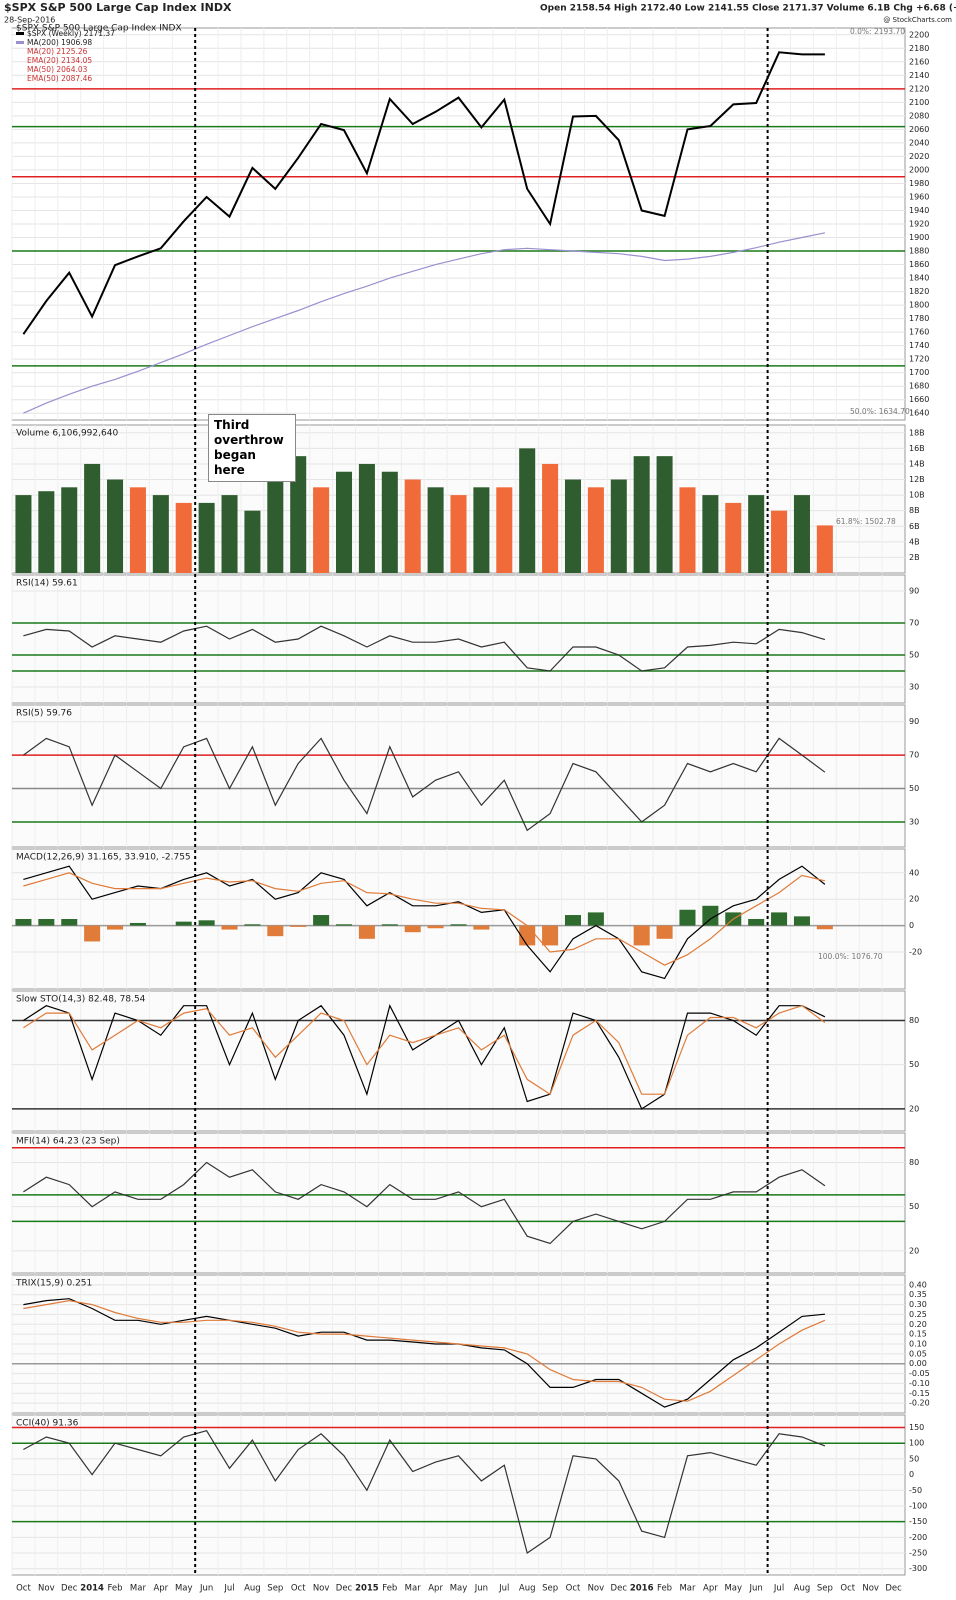  Describe the element at coordinates (914, 1162) in the screenshot. I see `y-tick-label: 80` at that location.